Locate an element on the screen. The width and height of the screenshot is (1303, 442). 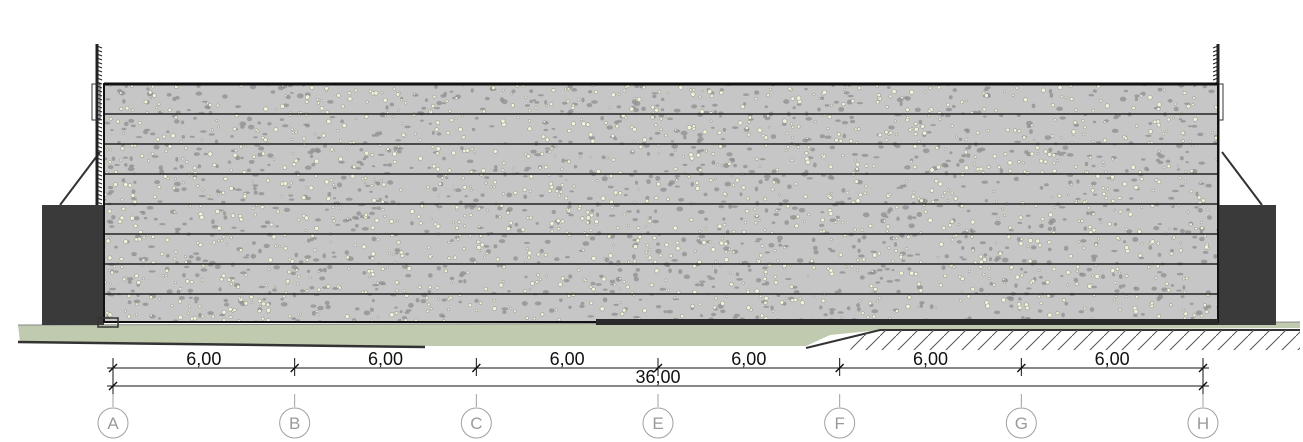
grid-axis-label: F is located at coordinates (839, 423).